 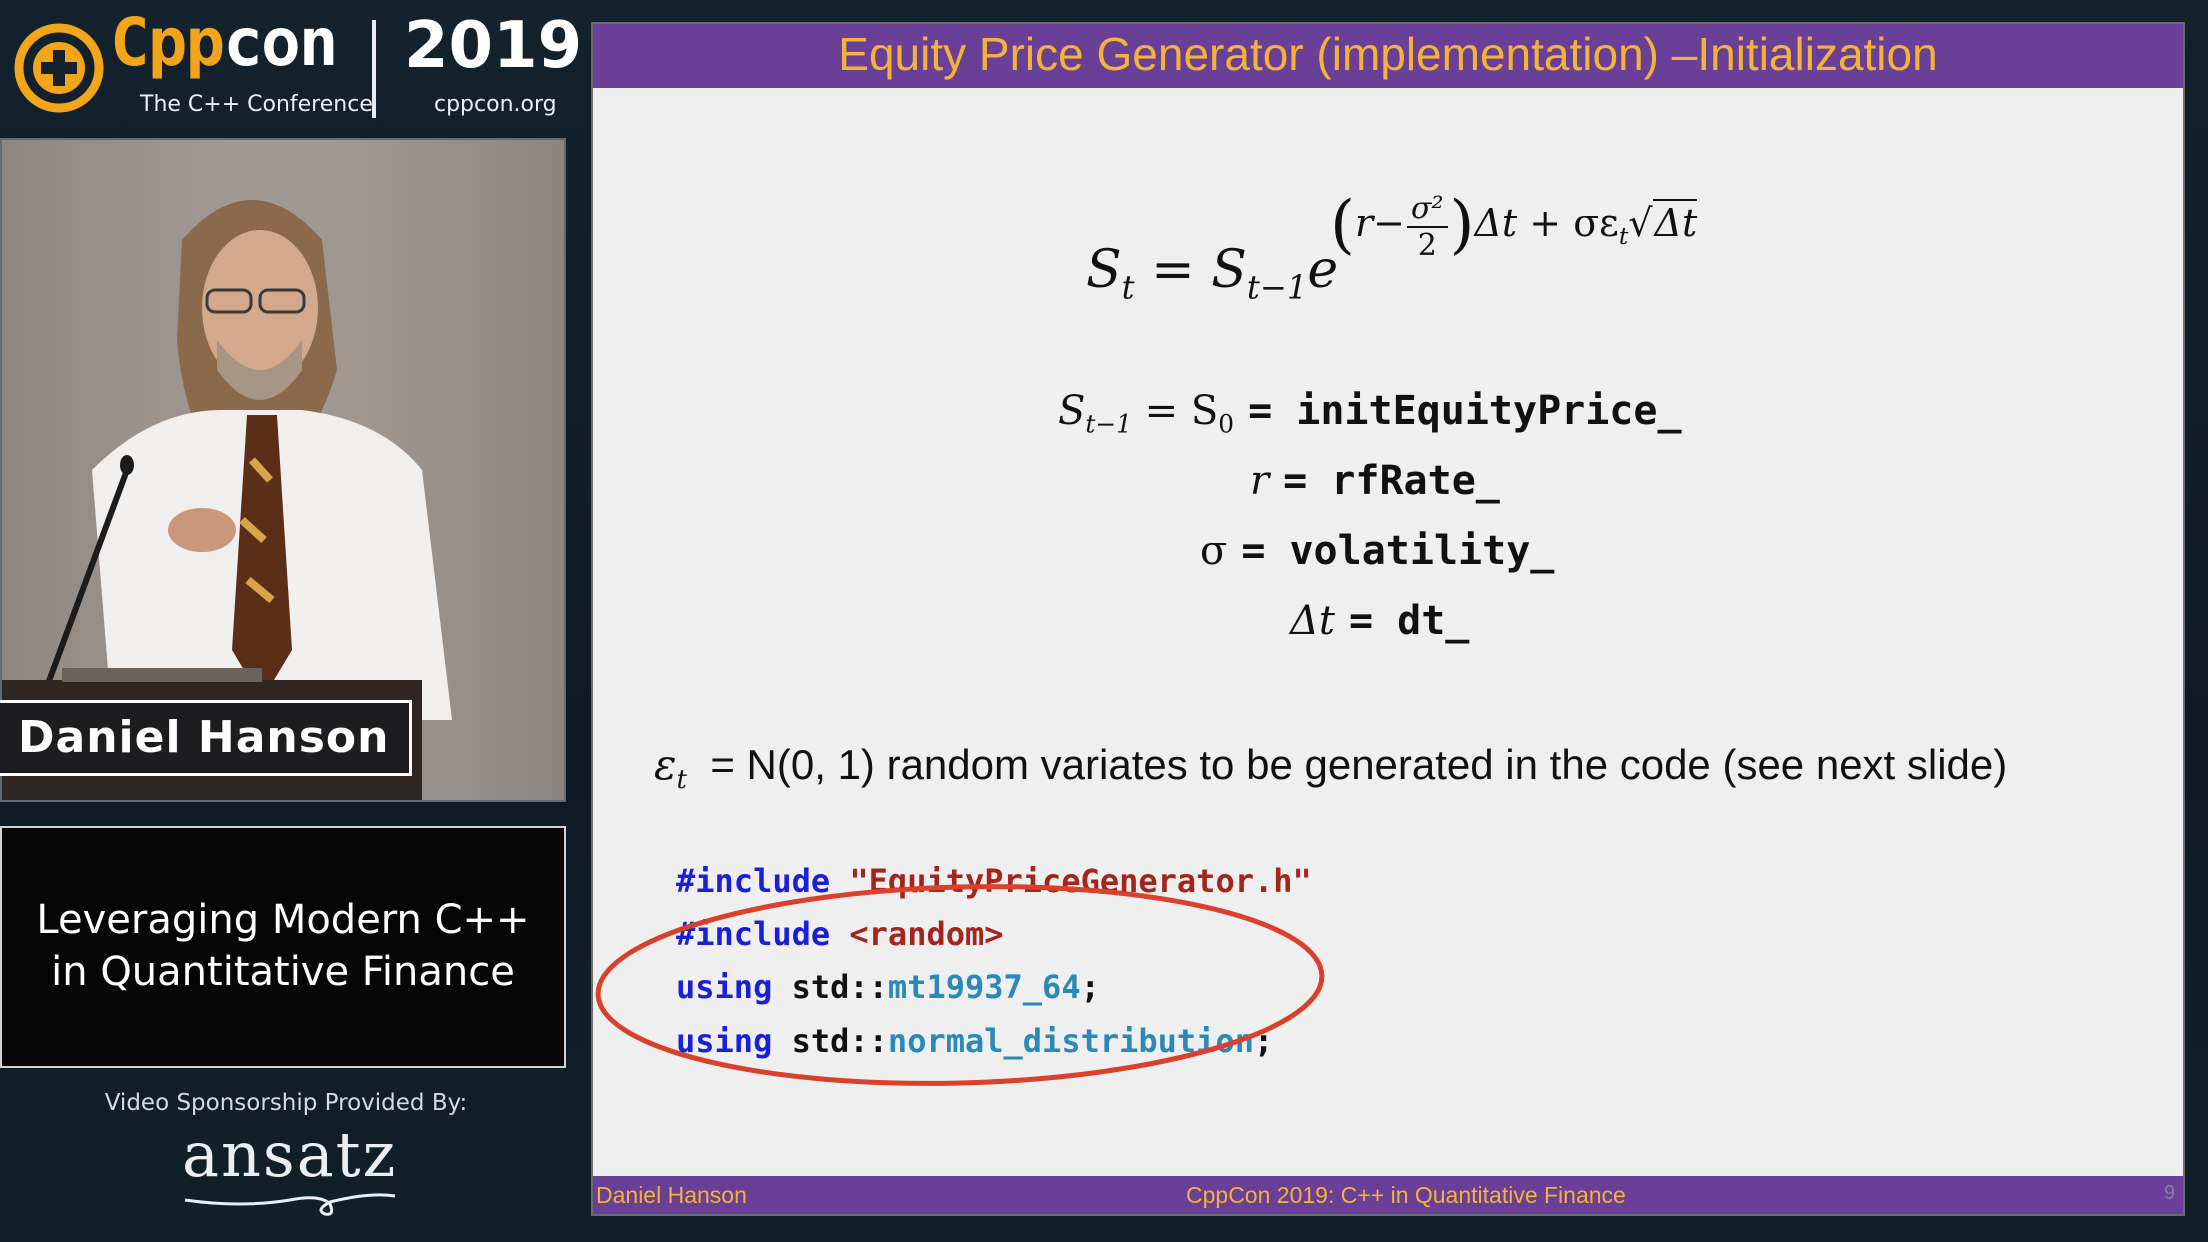 I want to click on speaker-name: Daniel Hanson, so click(x=204, y=737).